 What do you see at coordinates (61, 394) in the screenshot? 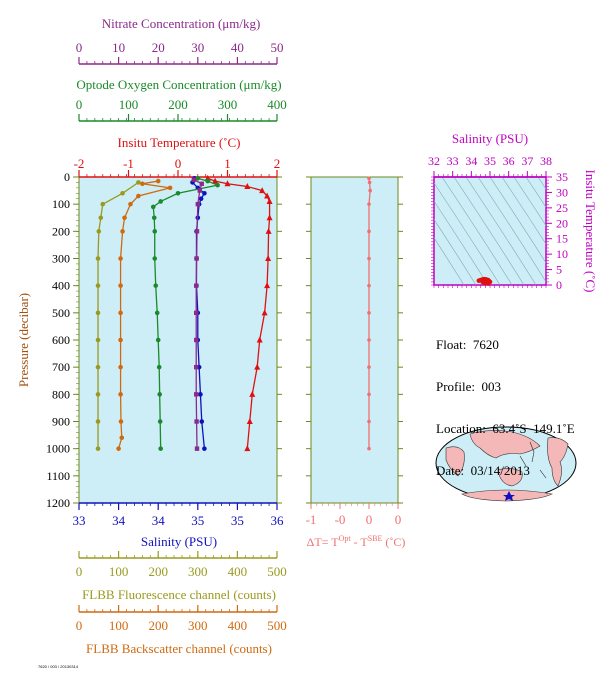
I see `pressure-tick-label: 800` at bounding box center [61, 394].